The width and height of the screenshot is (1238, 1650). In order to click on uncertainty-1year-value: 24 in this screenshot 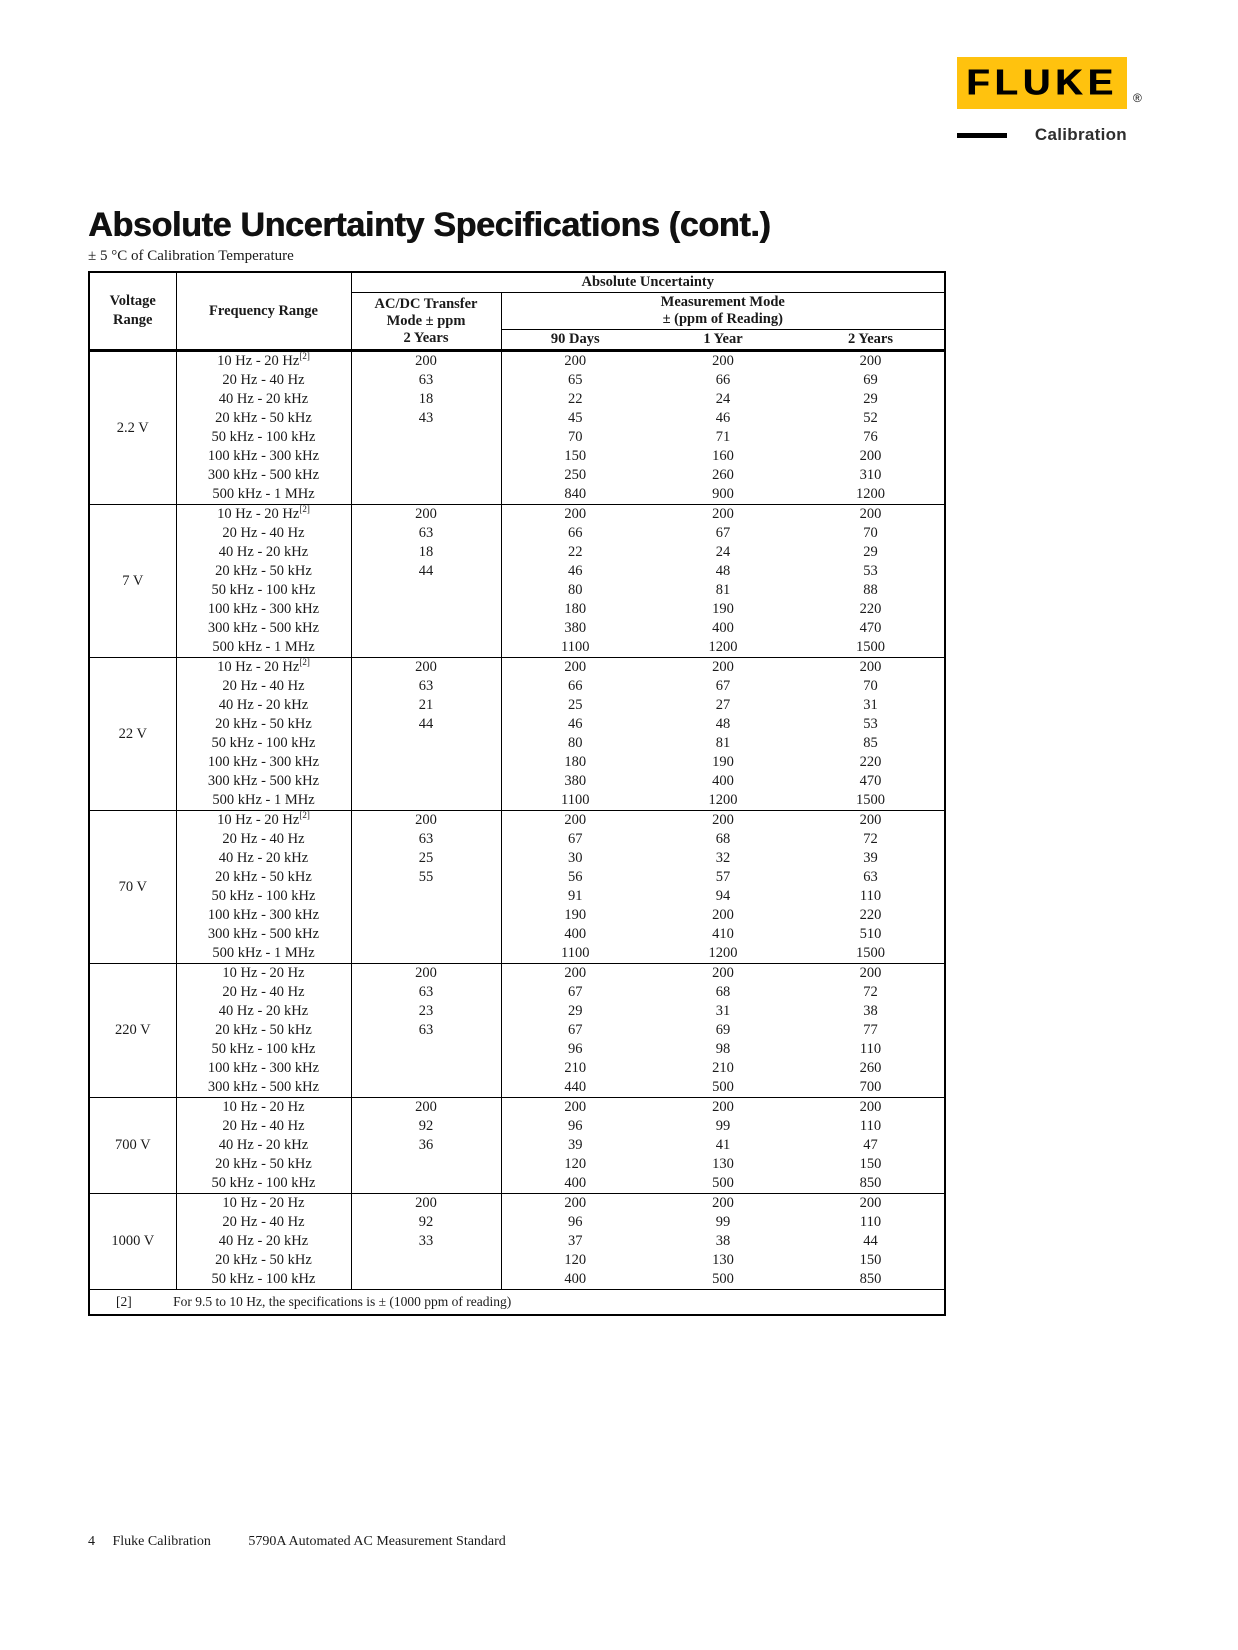, I will do `click(723, 552)`.